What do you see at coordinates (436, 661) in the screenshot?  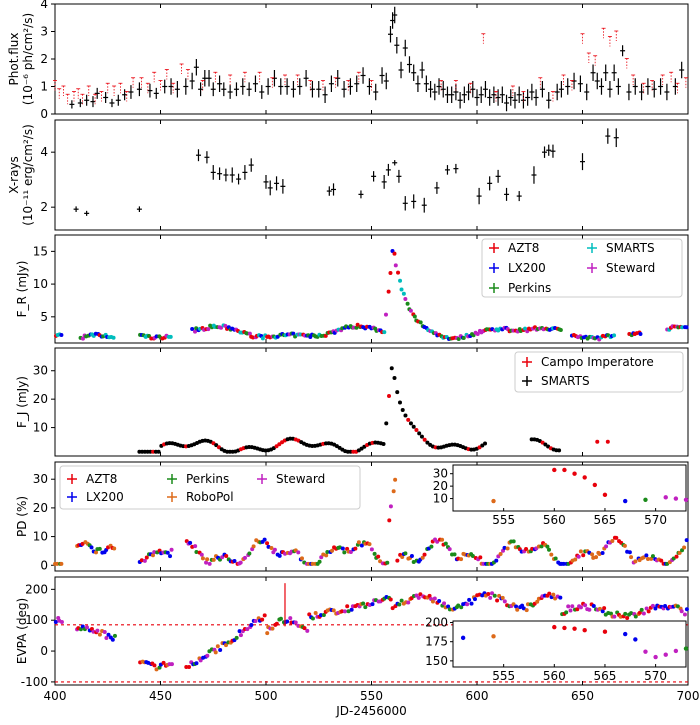 I see `y-tick-label: 150` at bounding box center [436, 661].